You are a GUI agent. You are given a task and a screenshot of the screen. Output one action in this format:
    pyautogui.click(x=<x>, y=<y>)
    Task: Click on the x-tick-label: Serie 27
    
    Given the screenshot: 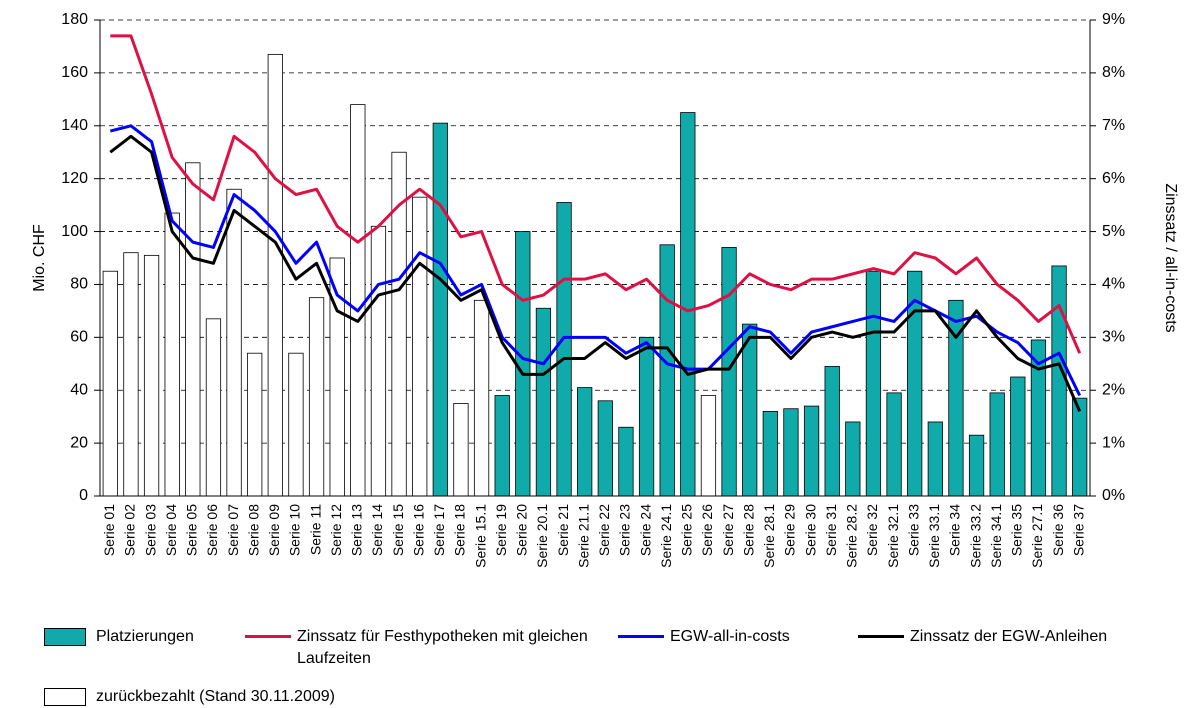 What is the action you would take?
    pyautogui.click(x=728, y=530)
    